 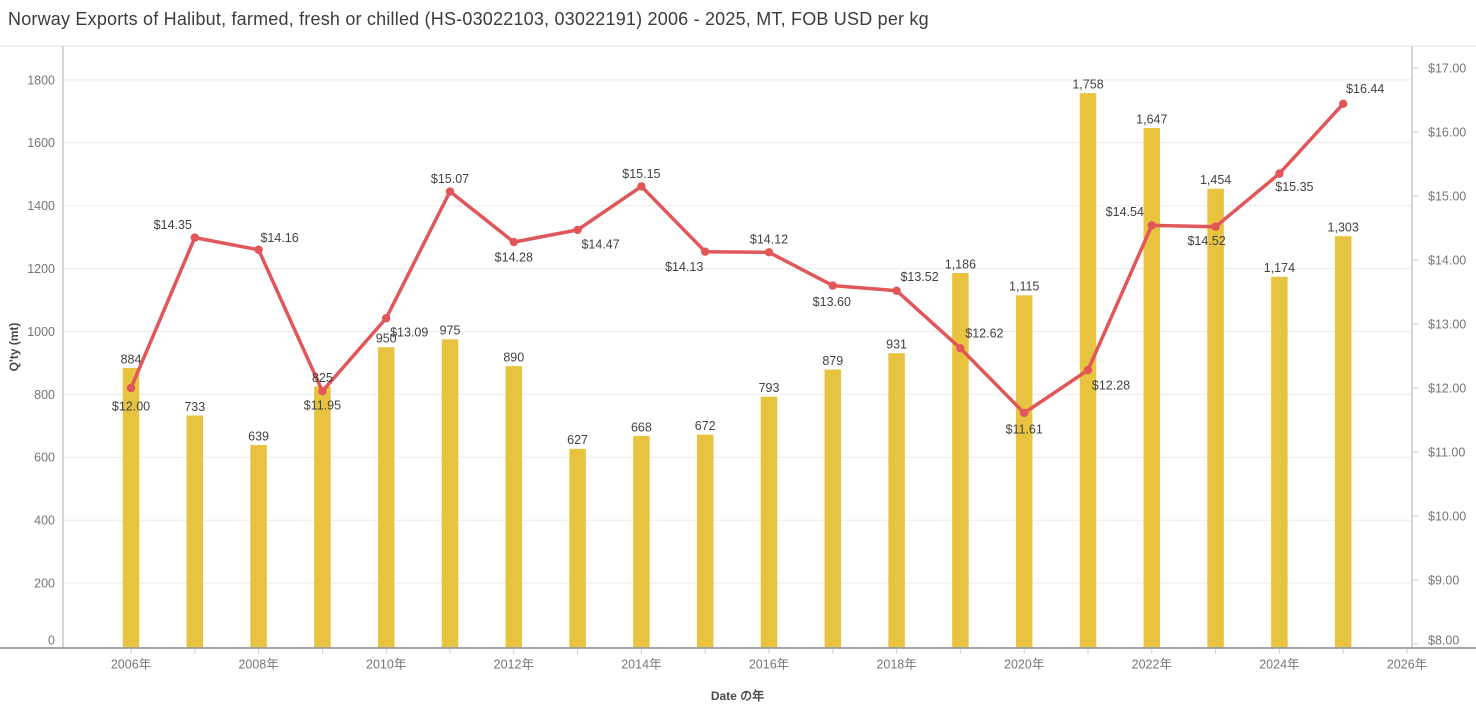 I want to click on line-point-2024, so click(x=1279, y=173).